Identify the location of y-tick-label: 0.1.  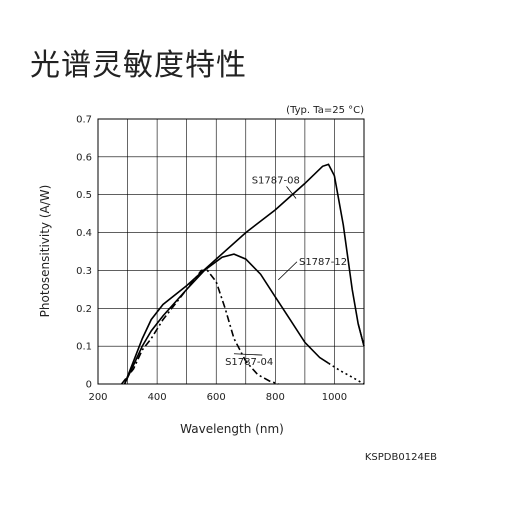
(84, 347).